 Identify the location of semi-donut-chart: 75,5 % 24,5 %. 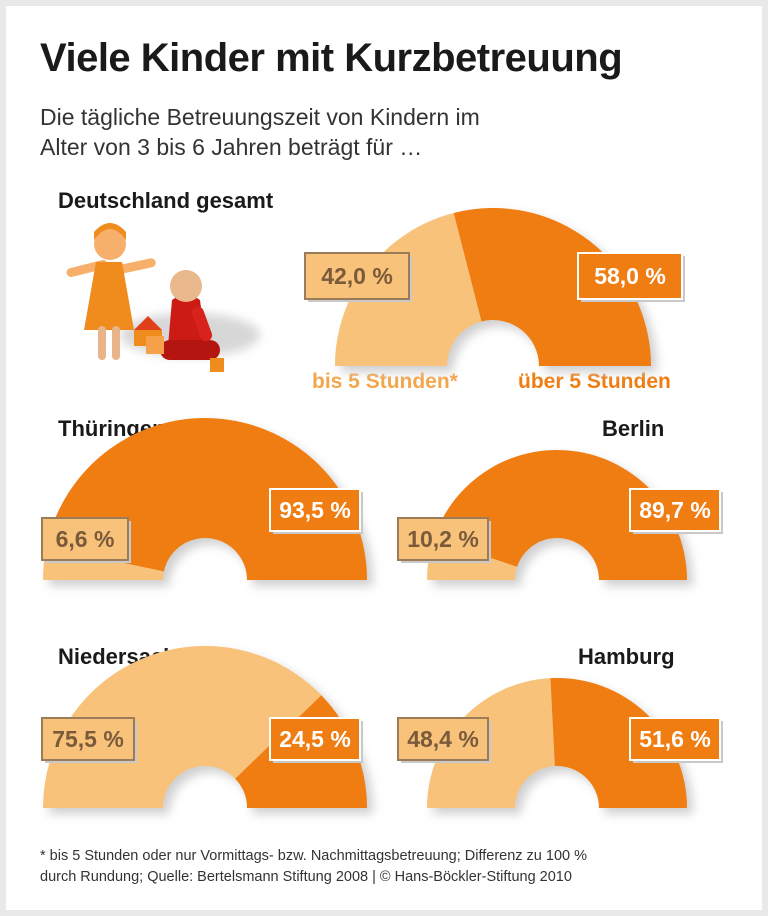
(207, 730).